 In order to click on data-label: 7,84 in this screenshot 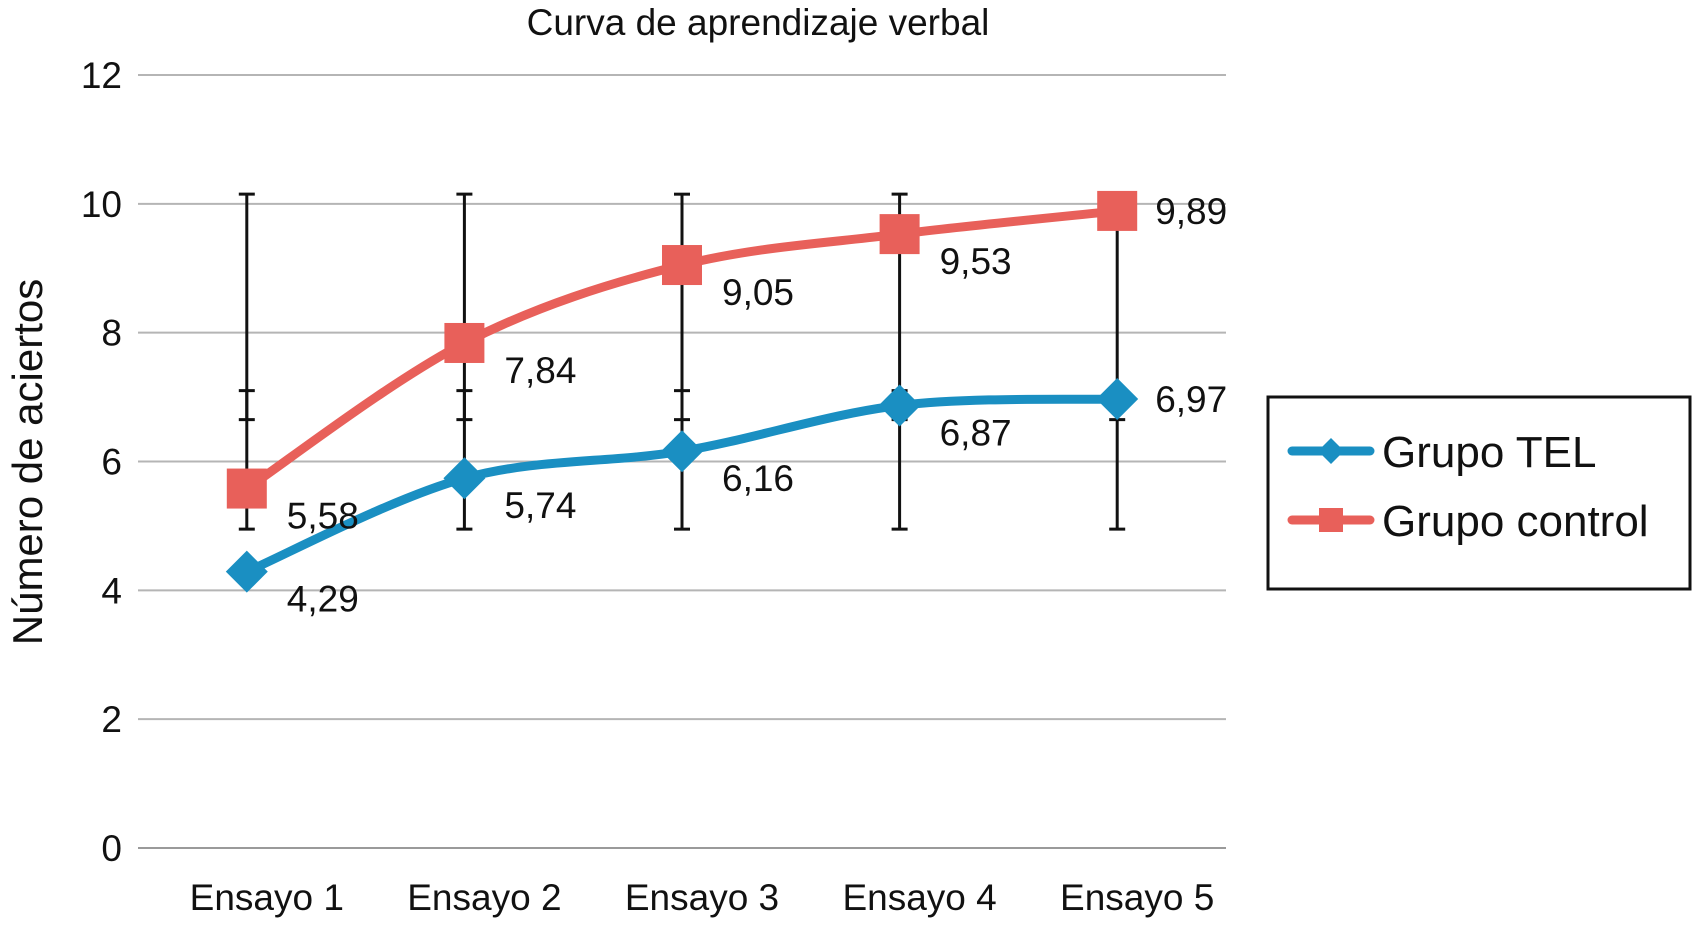, I will do `click(540, 370)`.